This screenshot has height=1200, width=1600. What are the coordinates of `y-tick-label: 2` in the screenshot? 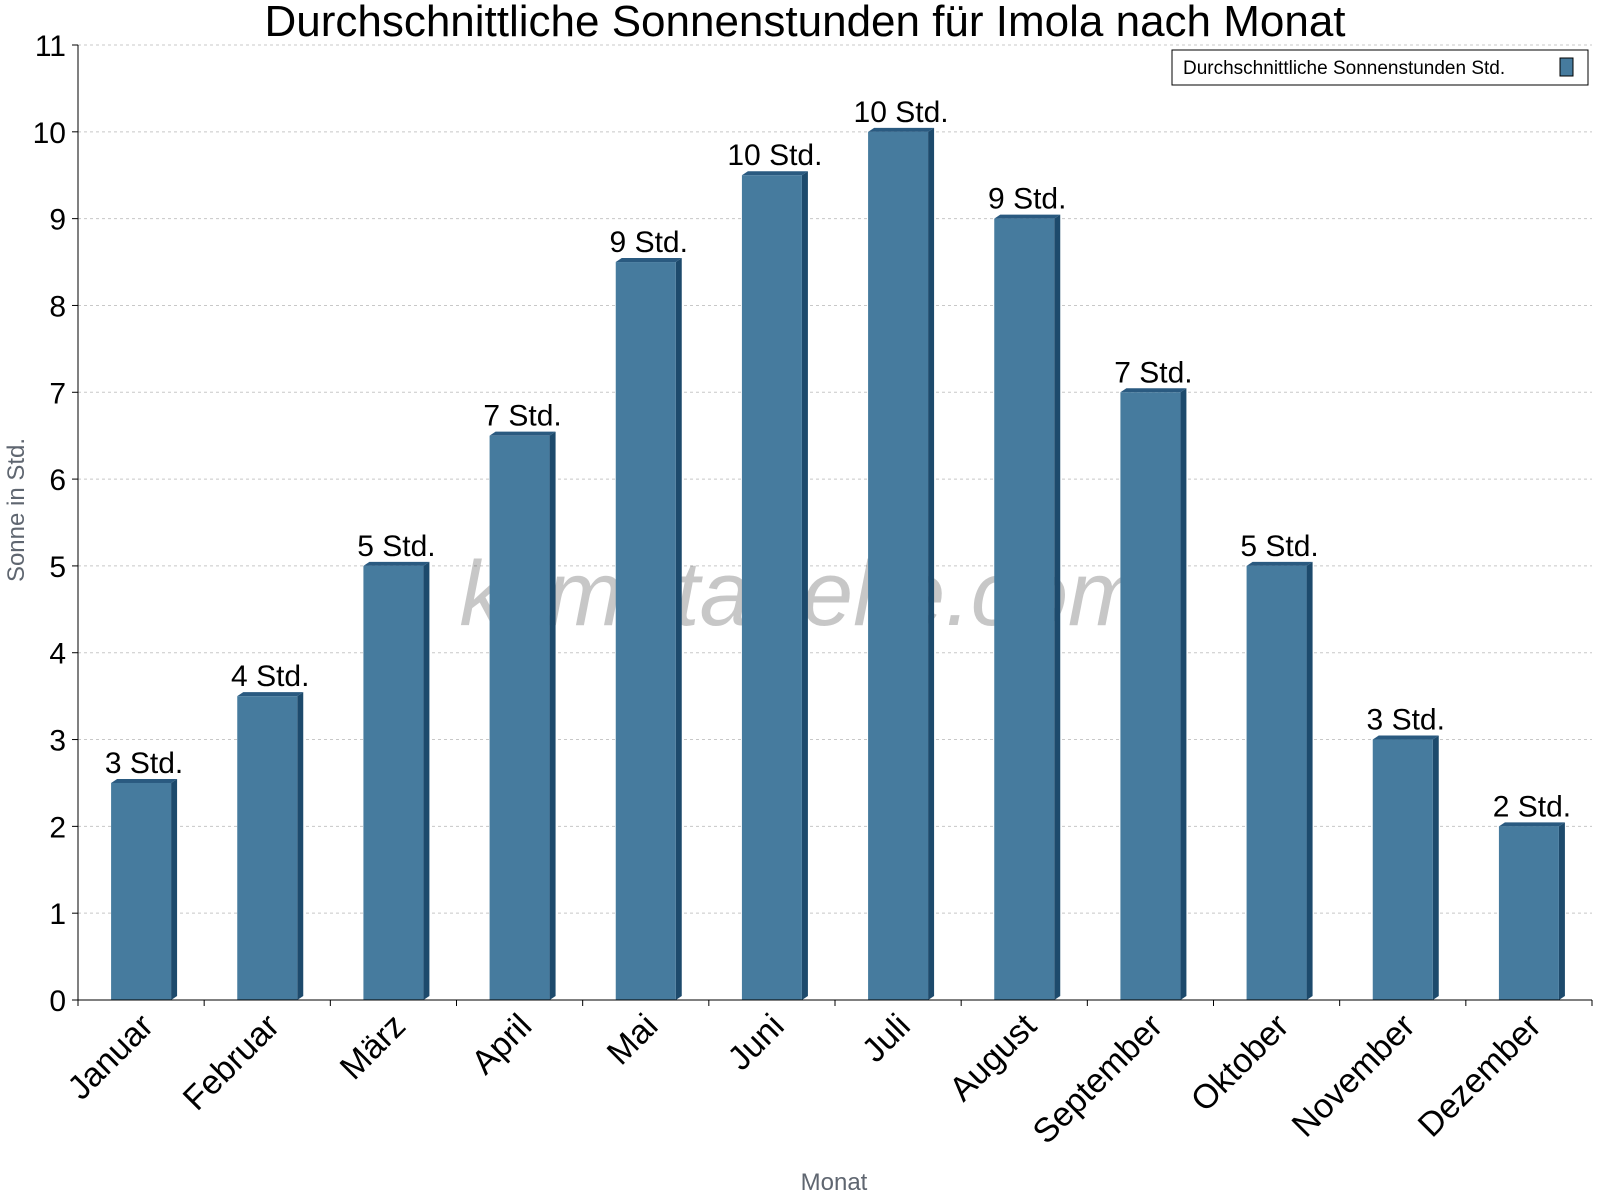 It's located at (57, 827).